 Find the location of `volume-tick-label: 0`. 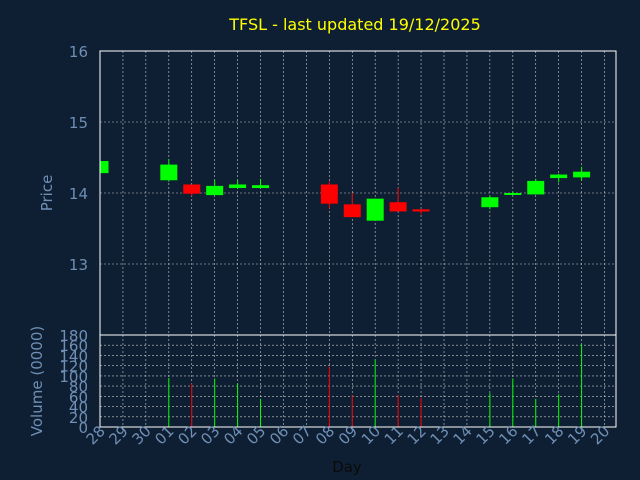

volume-tick-label: 0 is located at coordinates (83, 428).